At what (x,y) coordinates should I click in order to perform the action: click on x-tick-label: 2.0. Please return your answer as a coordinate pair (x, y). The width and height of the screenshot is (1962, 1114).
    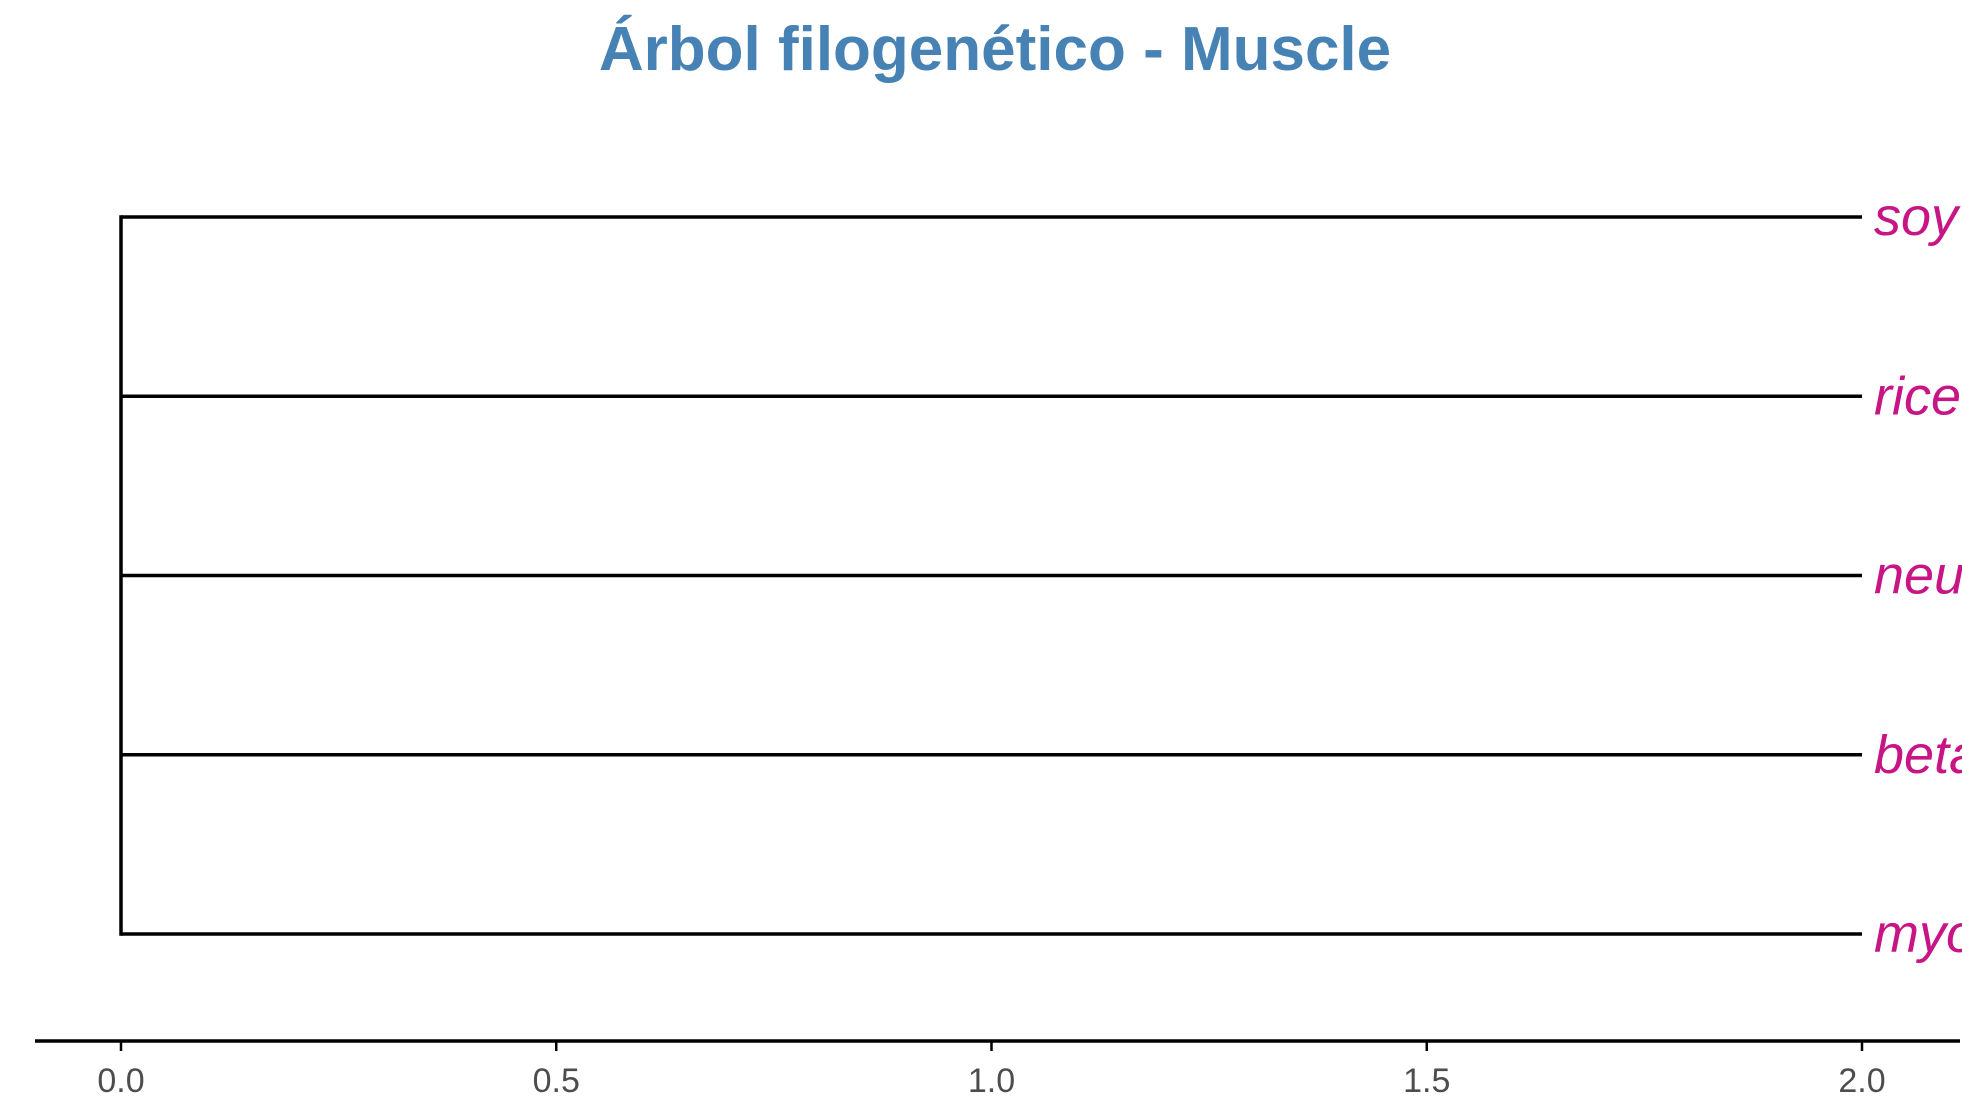
    Looking at the image, I should click on (1861, 1081).